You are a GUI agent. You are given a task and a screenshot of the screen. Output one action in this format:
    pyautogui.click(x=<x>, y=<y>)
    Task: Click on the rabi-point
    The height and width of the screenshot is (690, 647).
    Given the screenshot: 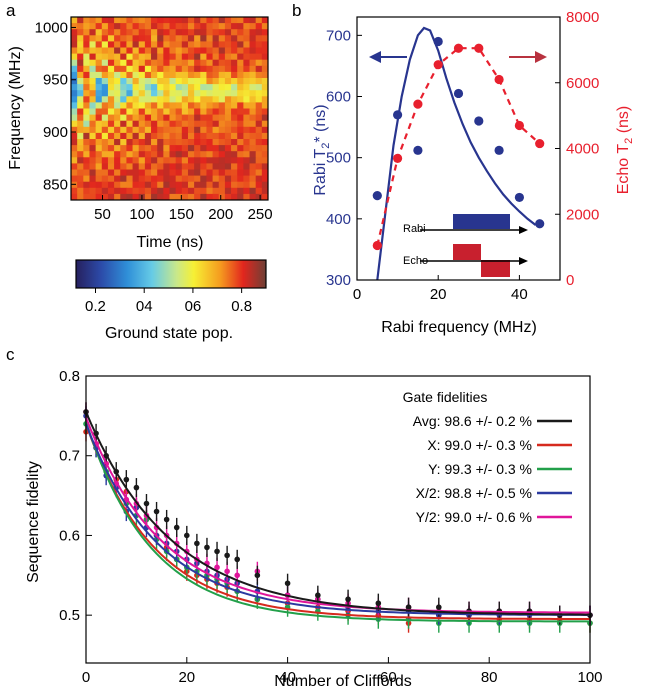 What is the action you would take?
    pyautogui.click(x=458, y=93)
    